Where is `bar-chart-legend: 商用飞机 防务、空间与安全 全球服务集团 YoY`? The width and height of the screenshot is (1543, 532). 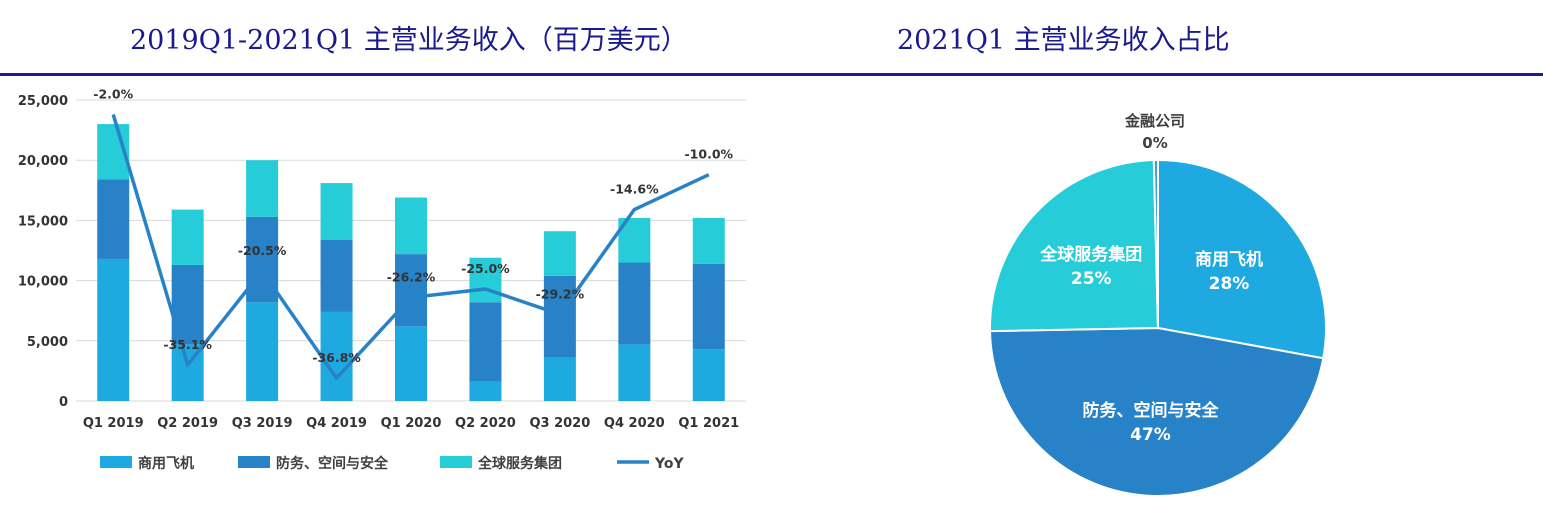 bar-chart-legend: 商用飞机 防务、空间与安全 全球服务集团 YoY is located at coordinates (392, 463).